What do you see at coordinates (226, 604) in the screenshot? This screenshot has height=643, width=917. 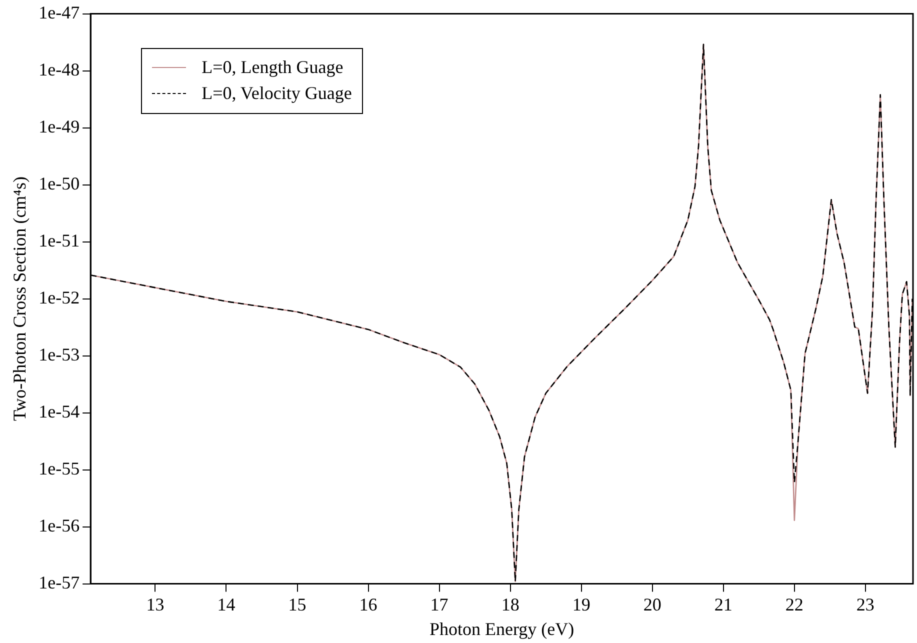 I see `x-tick-label: 14` at bounding box center [226, 604].